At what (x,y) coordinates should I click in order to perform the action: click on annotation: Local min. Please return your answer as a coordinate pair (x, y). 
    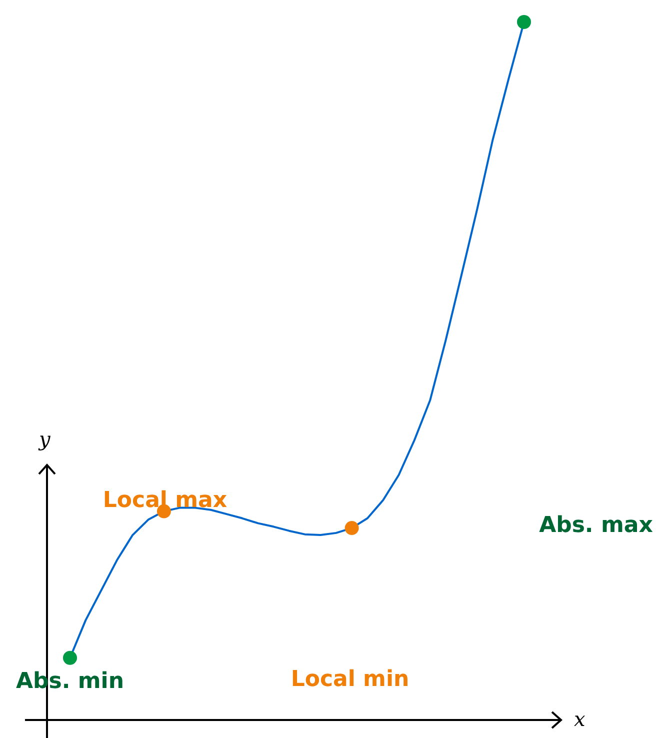
    Looking at the image, I should click on (350, 679).